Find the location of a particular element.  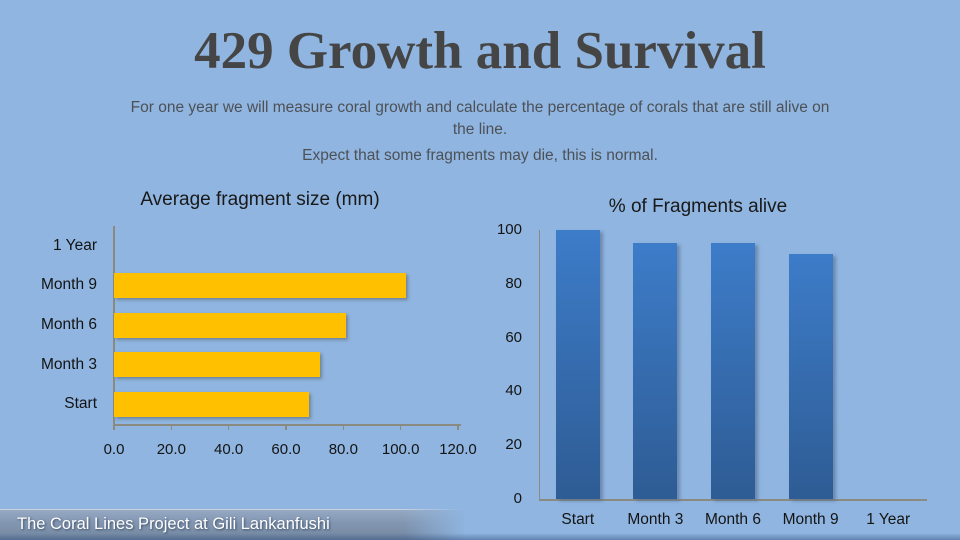

y-tick-label-40: 40 is located at coordinates (513, 391).